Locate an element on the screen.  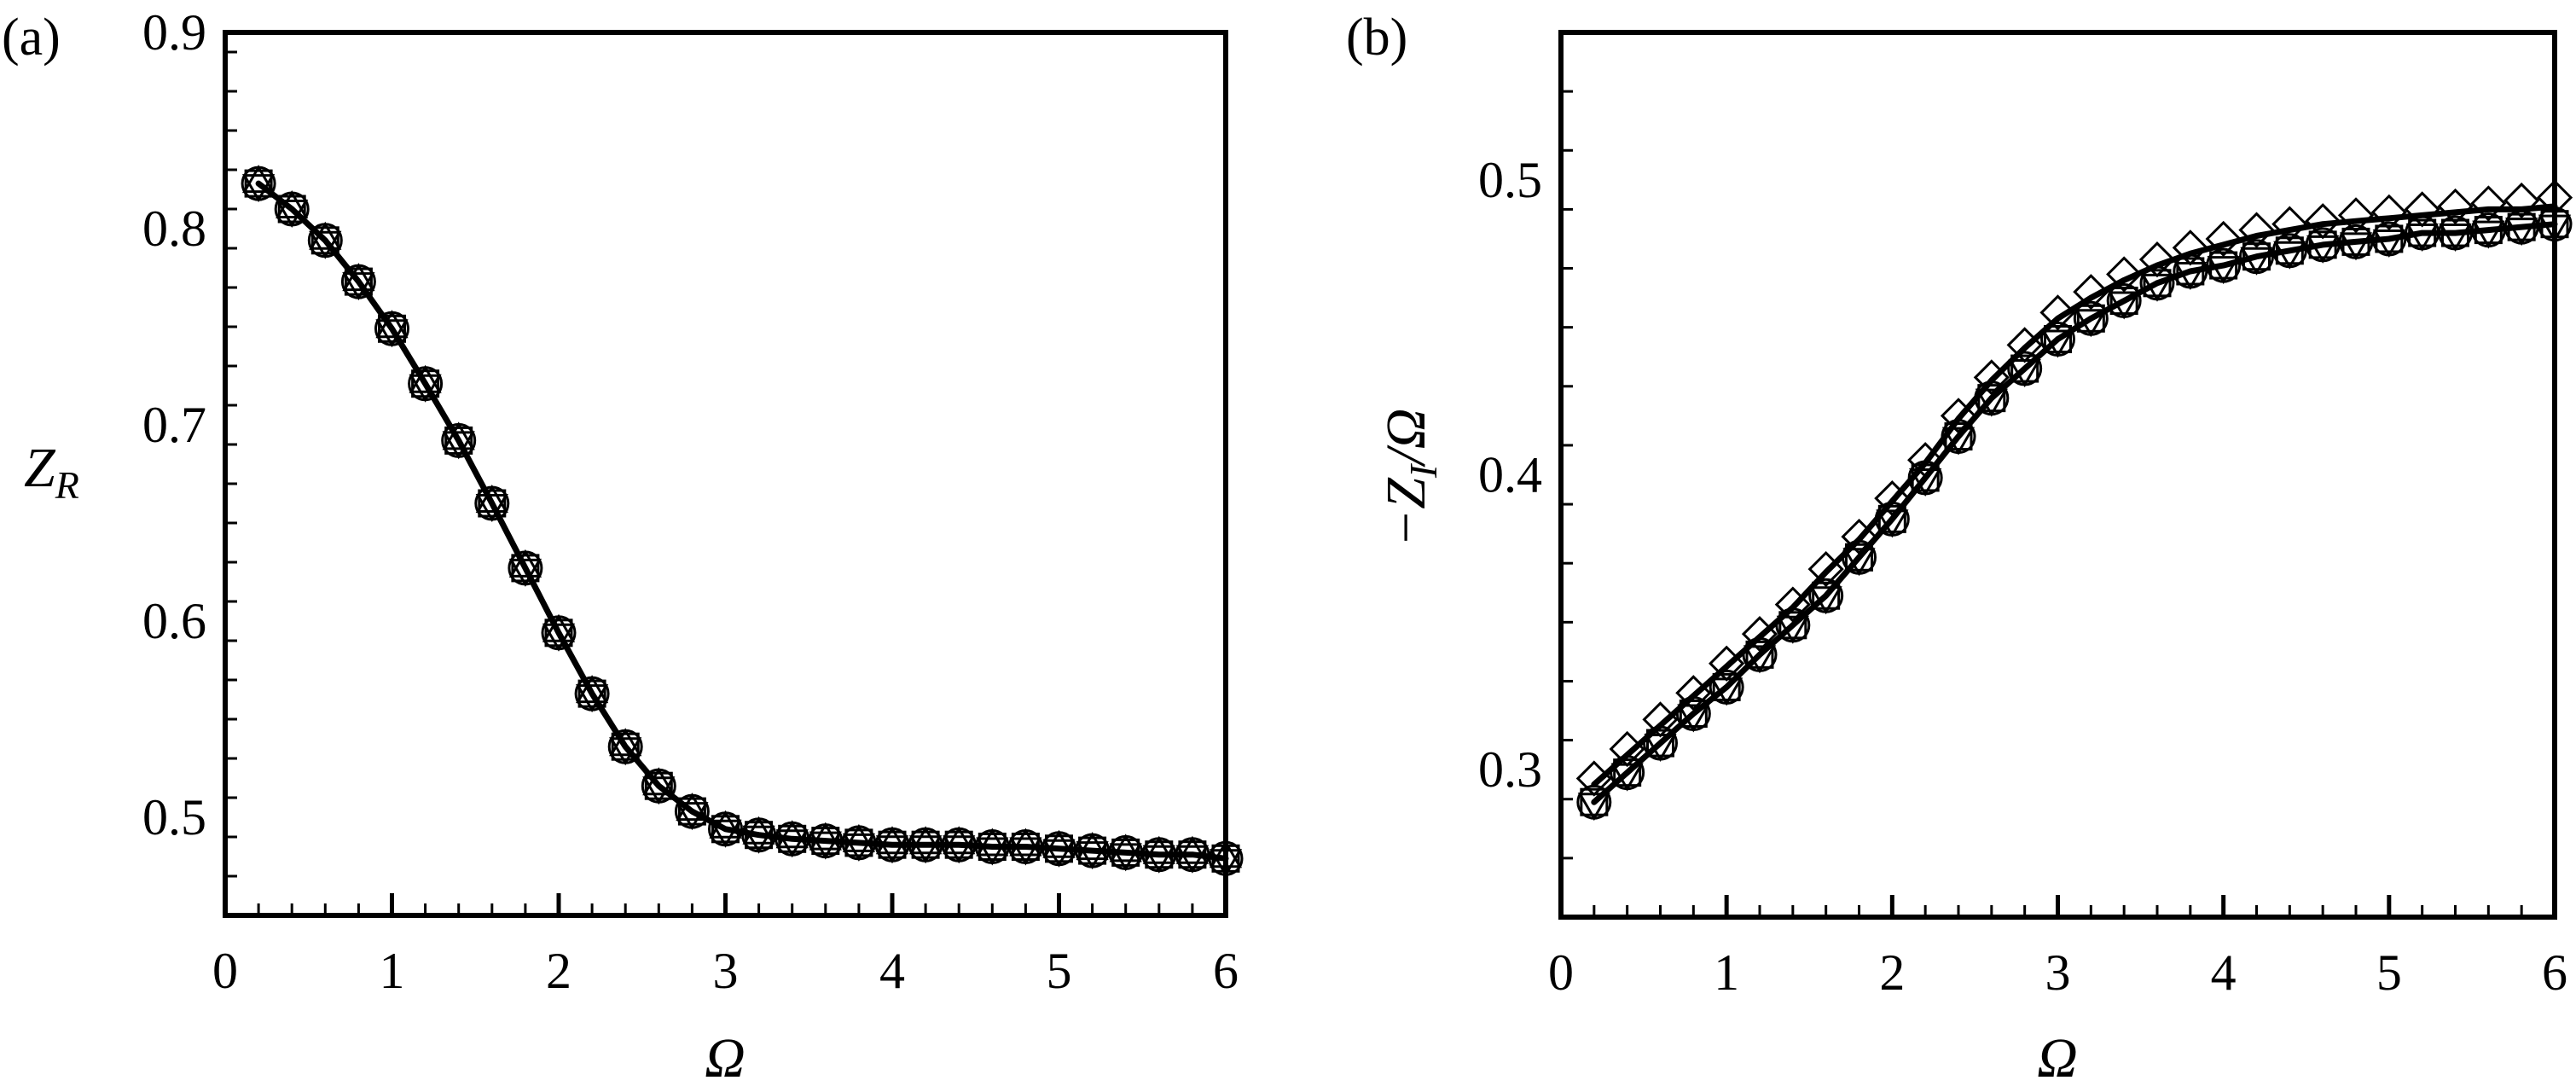
x-tick-label: 5 is located at coordinates (2389, 973).